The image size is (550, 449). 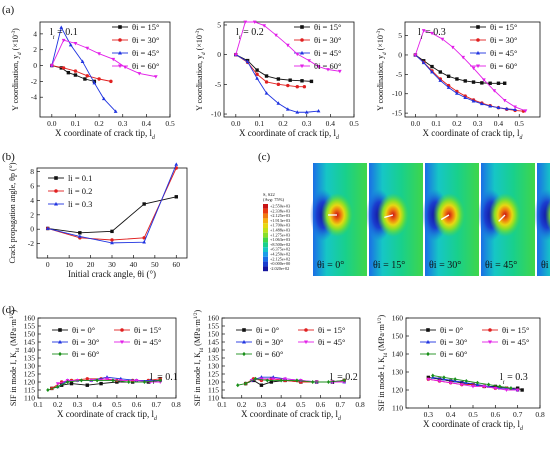 I want to click on contour-frame: θi = 0°, so click(x=338, y=219).